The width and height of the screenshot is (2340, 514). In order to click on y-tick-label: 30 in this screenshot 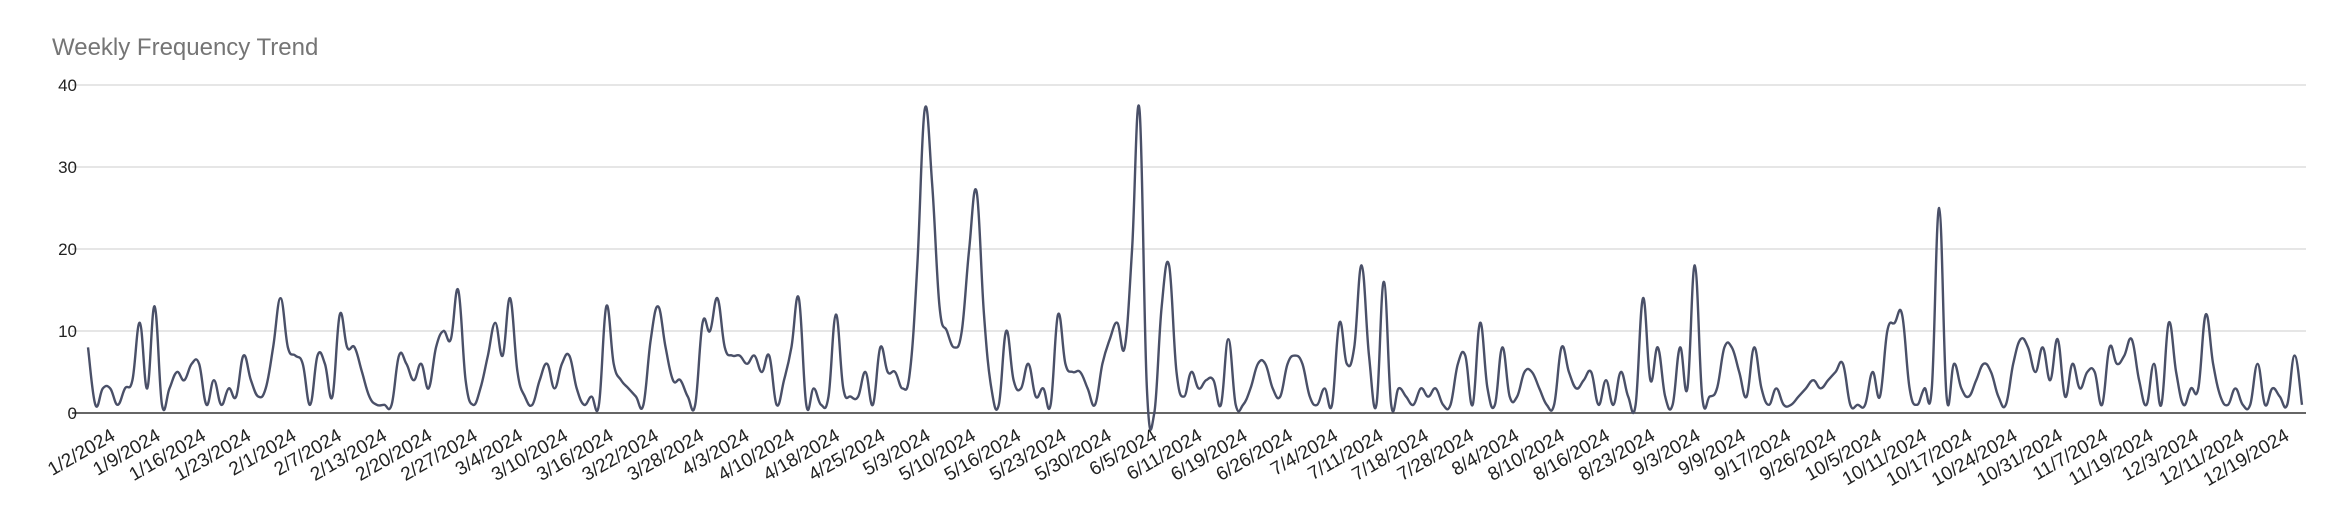, I will do `click(67, 167)`.